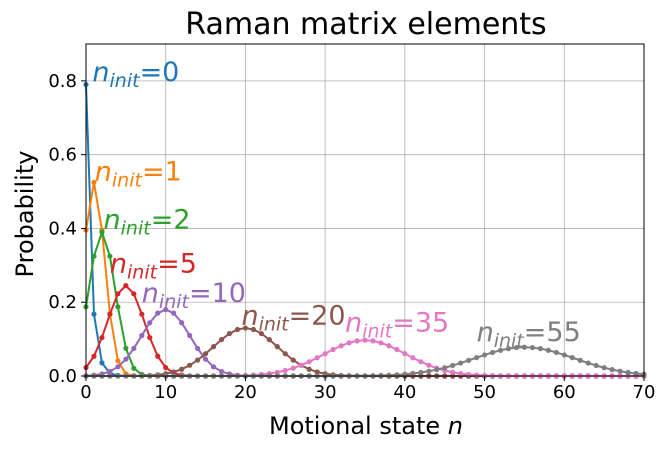 This screenshot has height=450, width=667. Describe the element at coordinates (62, 302) in the screenshot. I see `y-tick-label: 0.2` at that location.